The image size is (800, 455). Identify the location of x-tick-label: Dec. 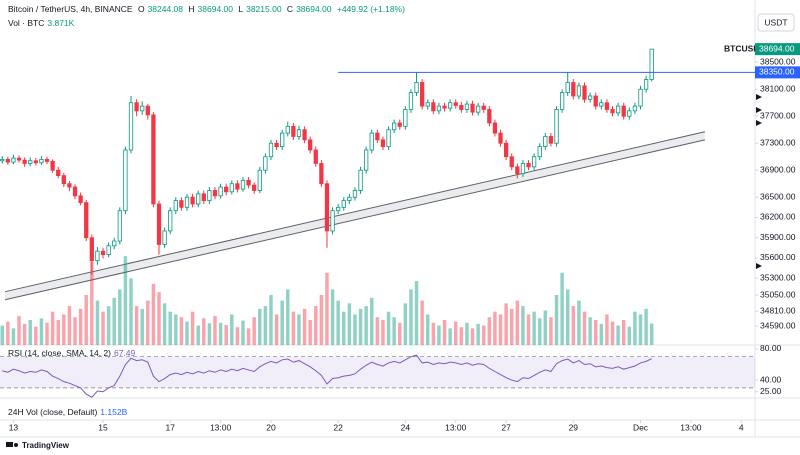
(641, 427).